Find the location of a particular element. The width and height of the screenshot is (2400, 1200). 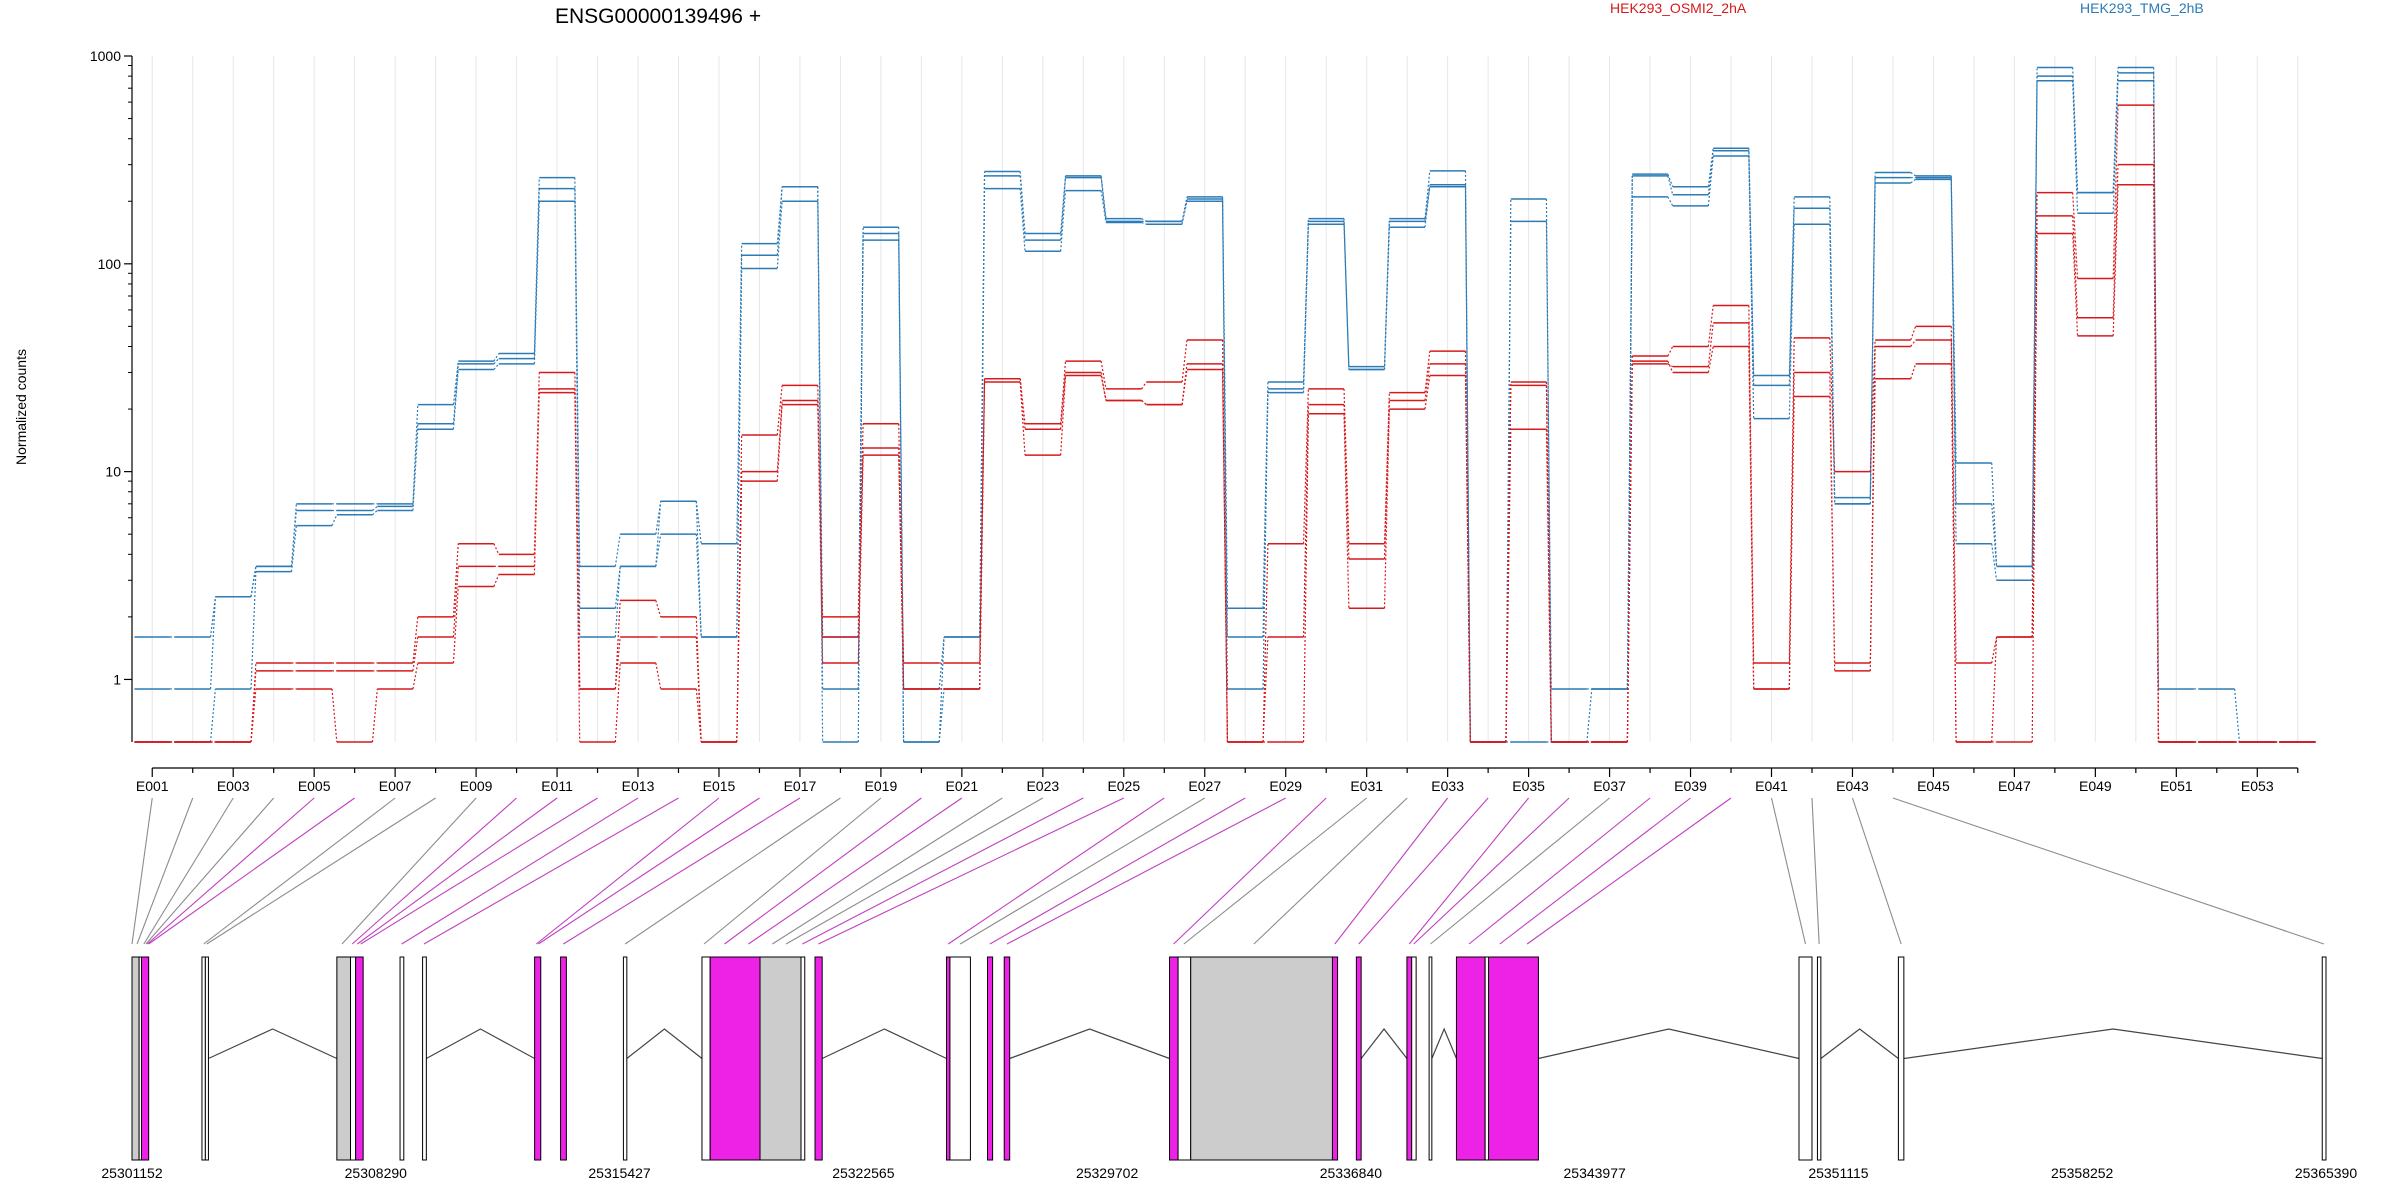

y-tick-label: 1 is located at coordinates (117, 679).